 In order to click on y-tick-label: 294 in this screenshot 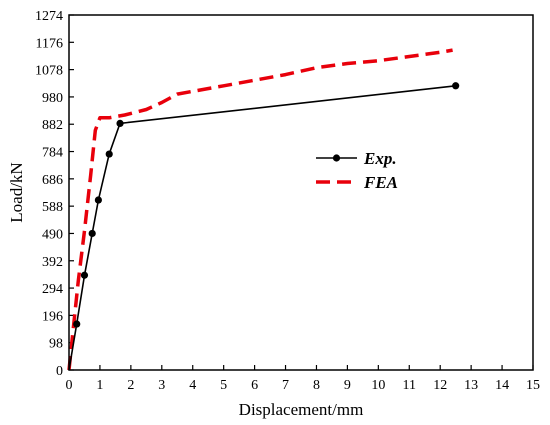, I will do `click(52, 289)`.